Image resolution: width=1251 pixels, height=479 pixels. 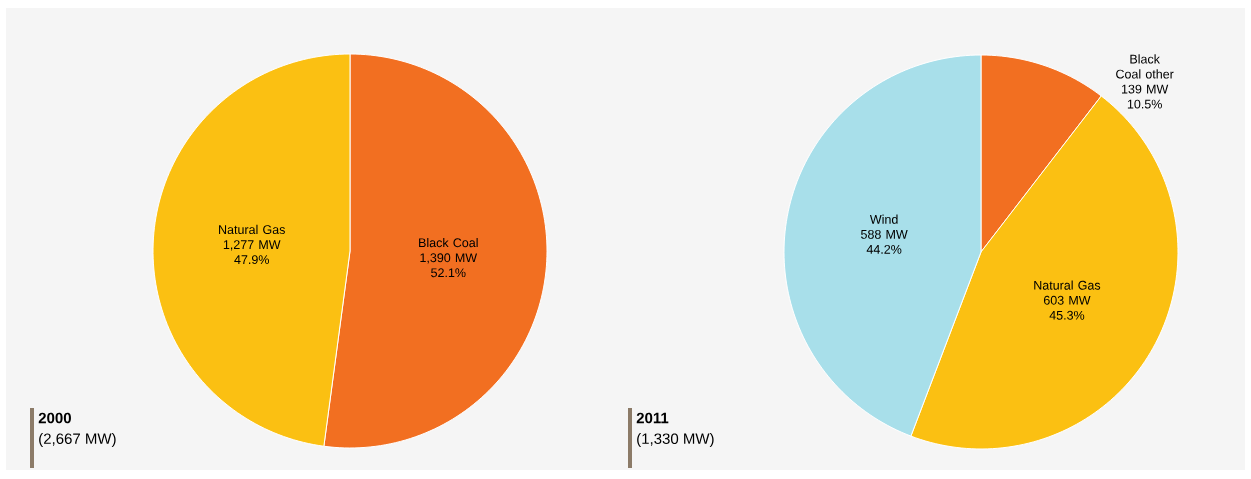 I want to click on slice-label: Black Coal, so click(x=448, y=242).